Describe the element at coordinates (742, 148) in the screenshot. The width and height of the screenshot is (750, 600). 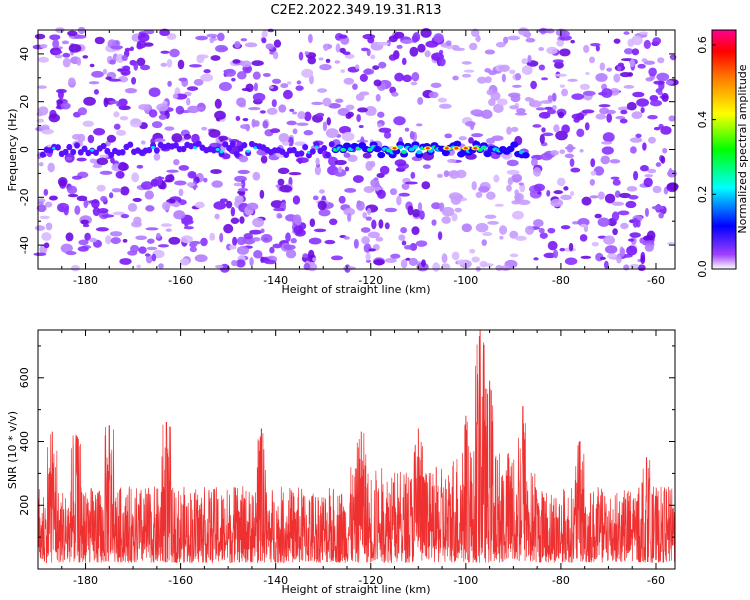
I see `colorbar-label: Normalized spectral amplitude` at that location.